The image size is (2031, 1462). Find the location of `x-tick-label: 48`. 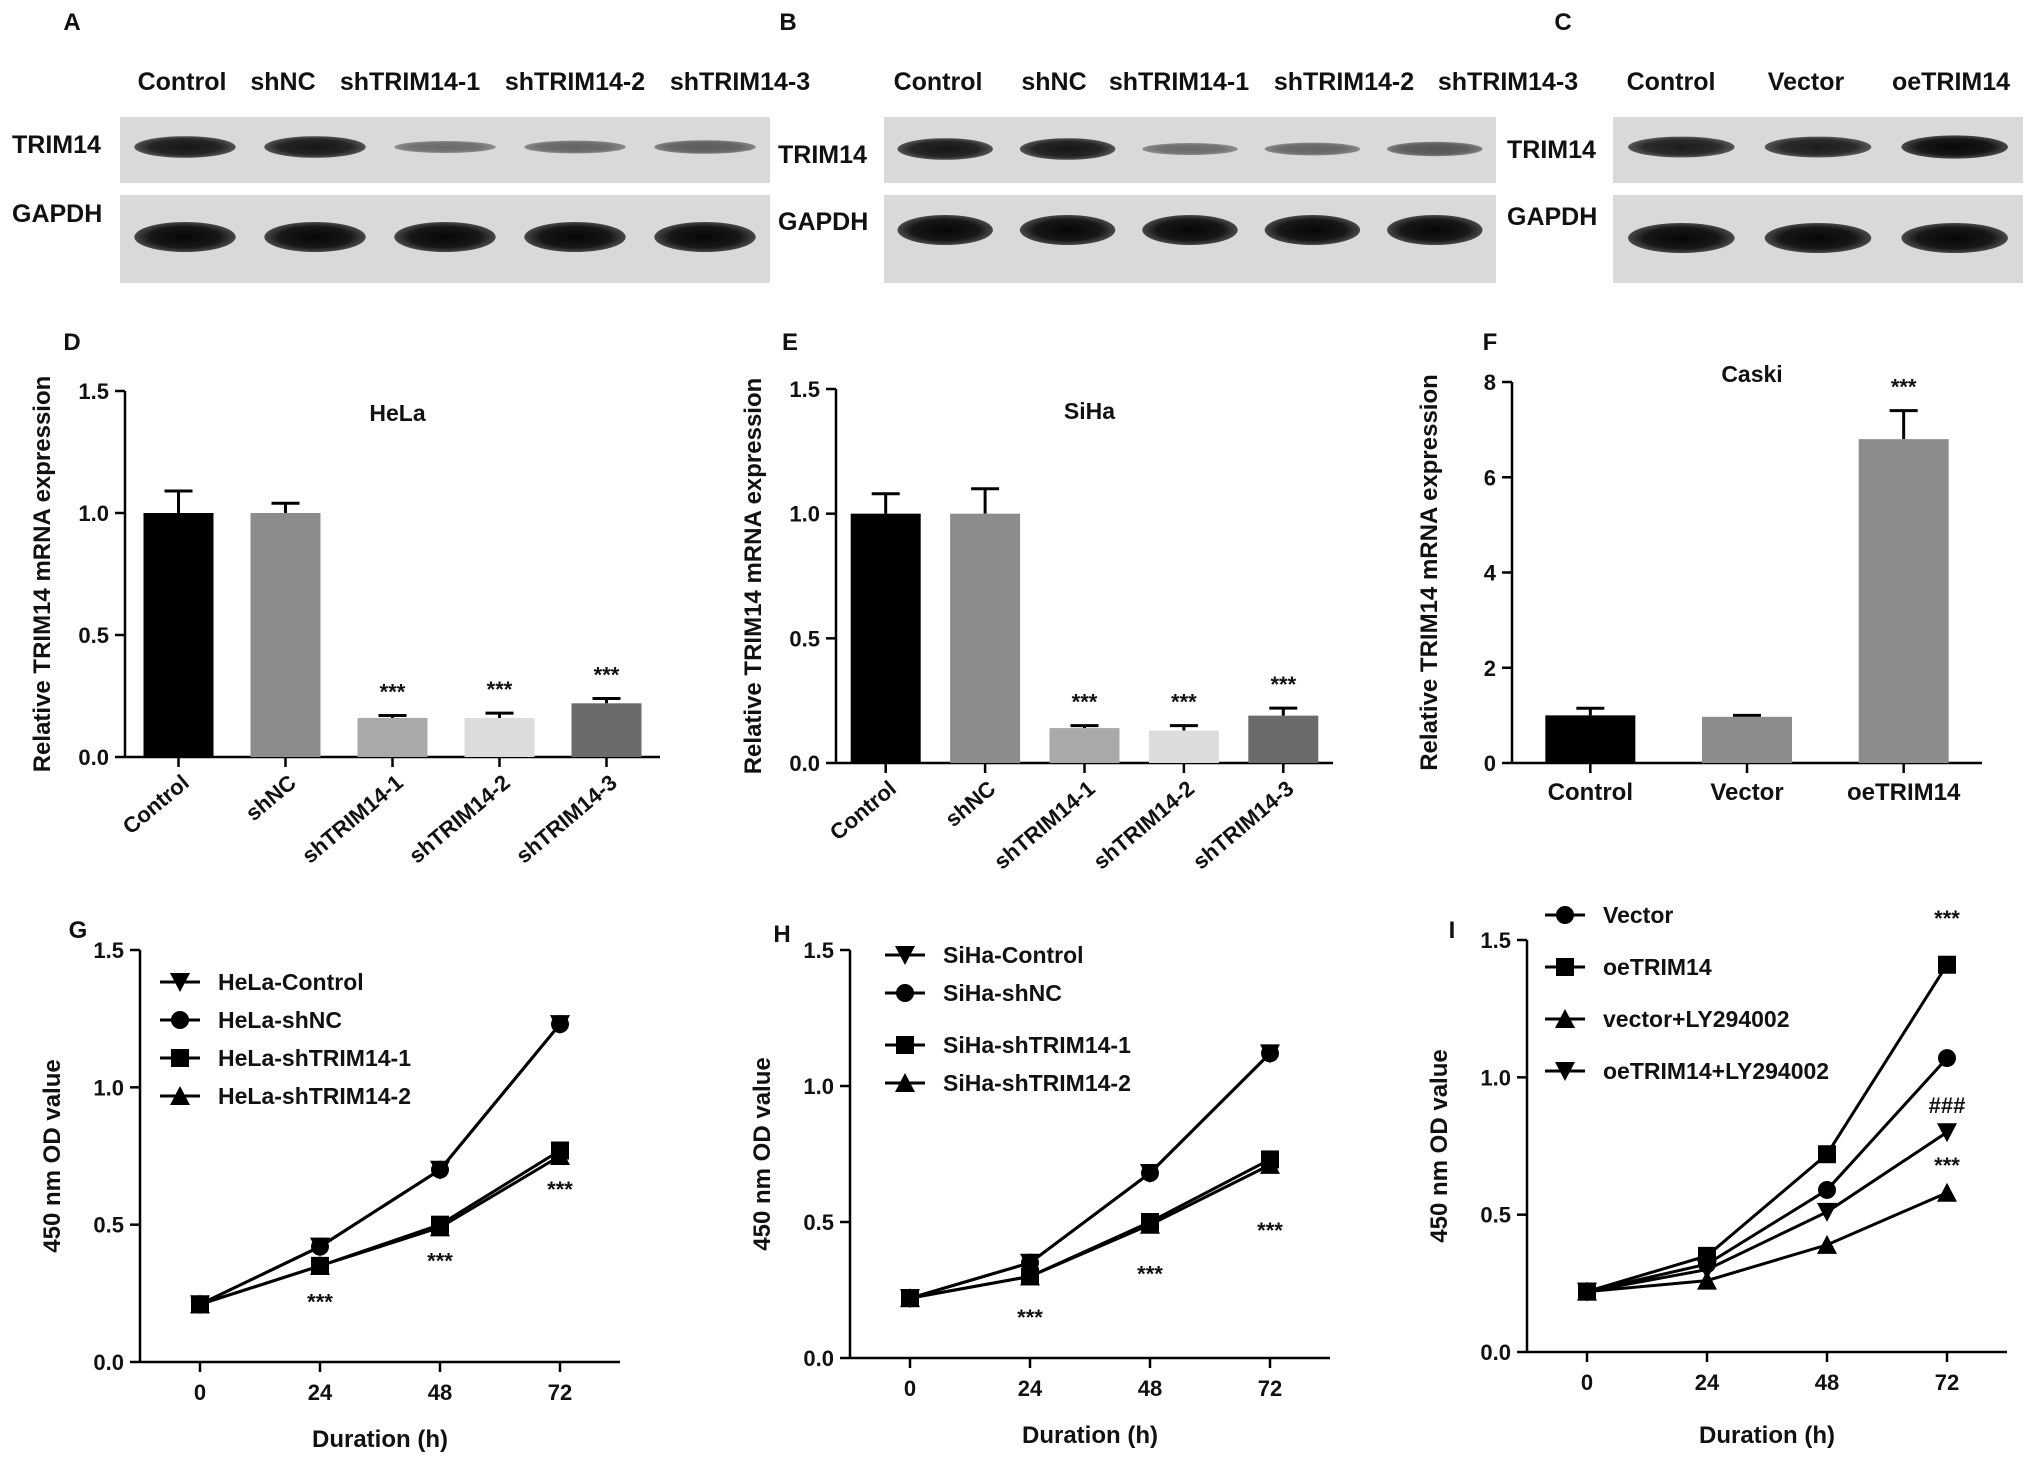

x-tick-label: 48 is located at coordinates (1827, 1382).